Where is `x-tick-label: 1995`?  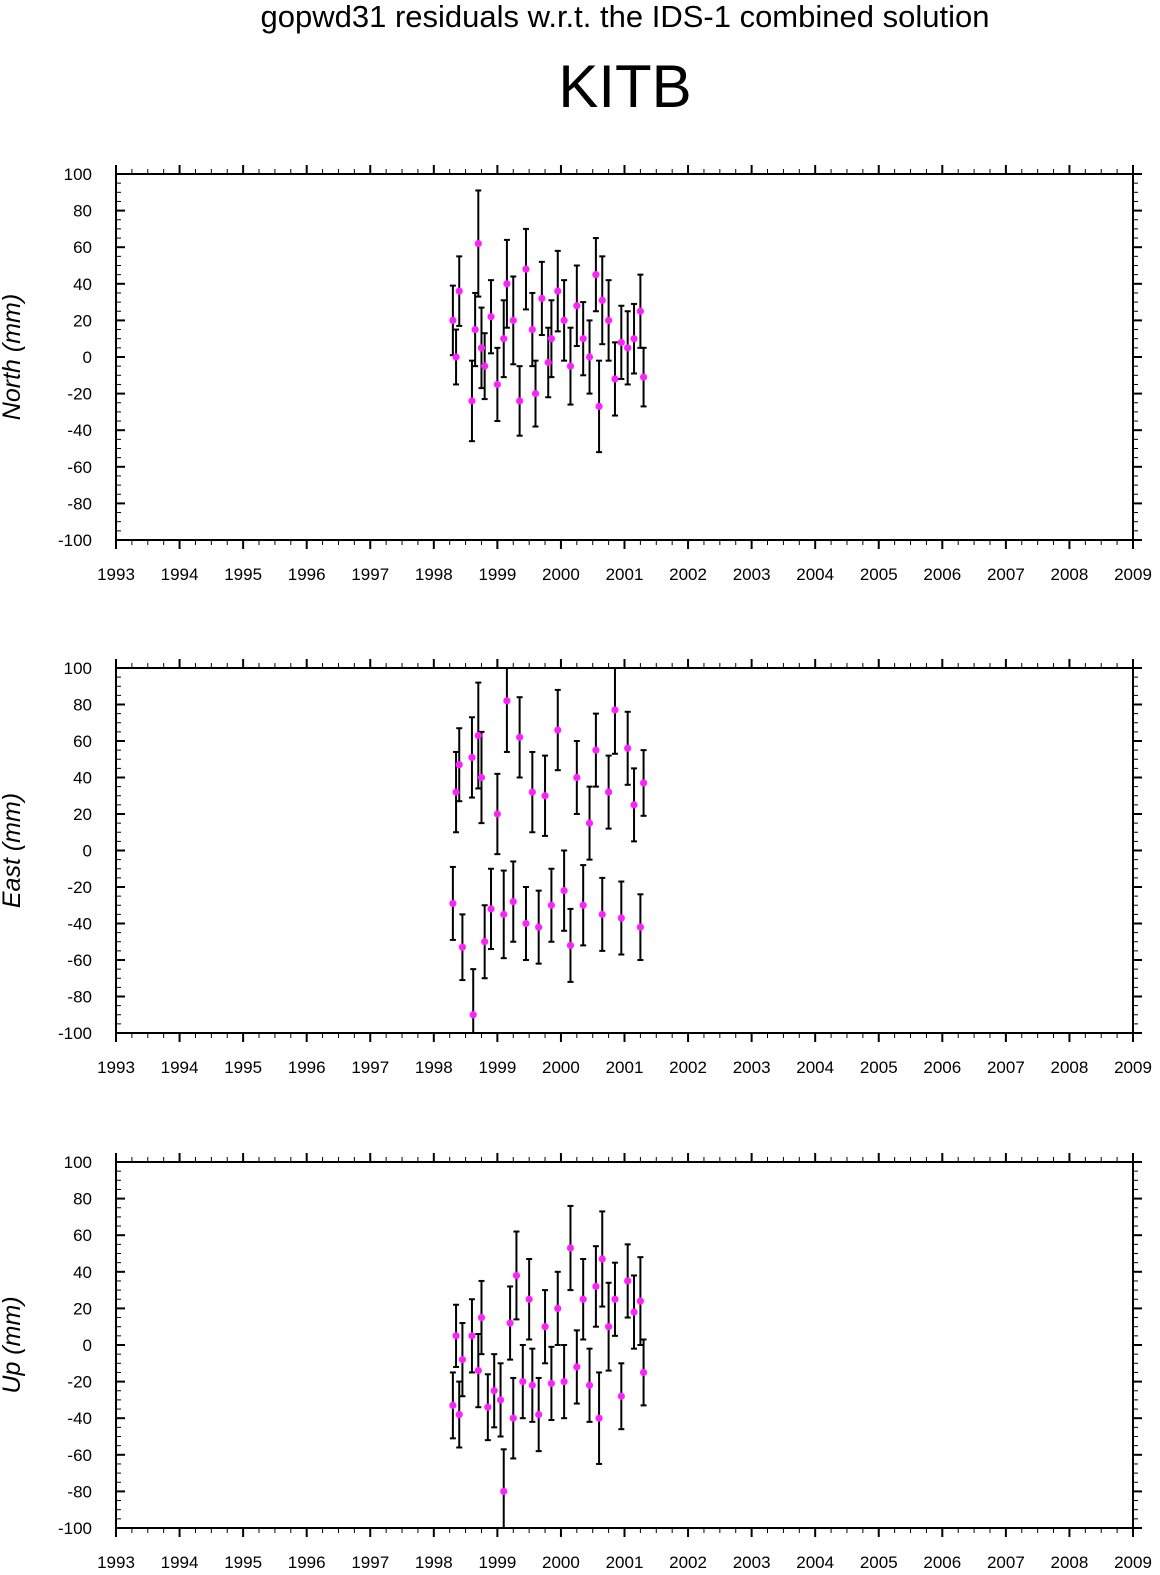 x-tick-label: 1995 is located at coordinates (243, 1562).